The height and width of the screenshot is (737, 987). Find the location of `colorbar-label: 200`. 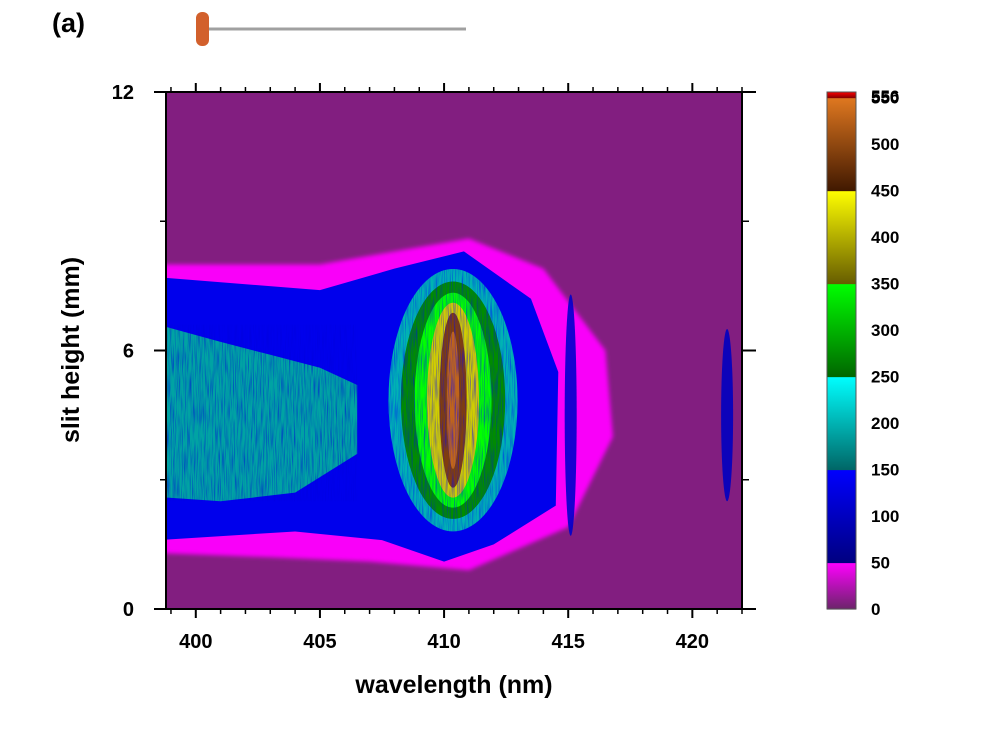

colorbar-label: 200 is located at coordinates (885, 423).